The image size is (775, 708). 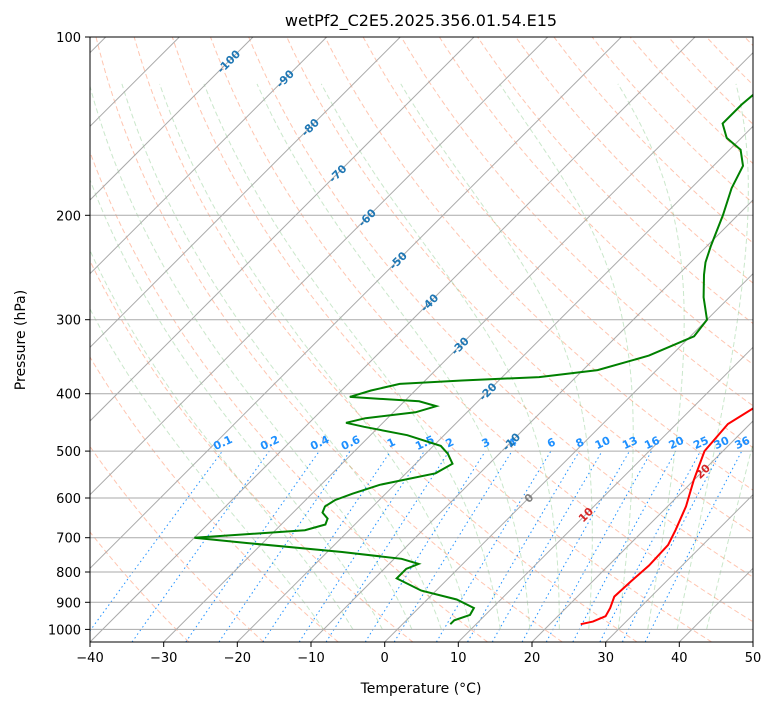 I want to click on y-axis-title: Pressure (hPa), so click(x=21, y=340).